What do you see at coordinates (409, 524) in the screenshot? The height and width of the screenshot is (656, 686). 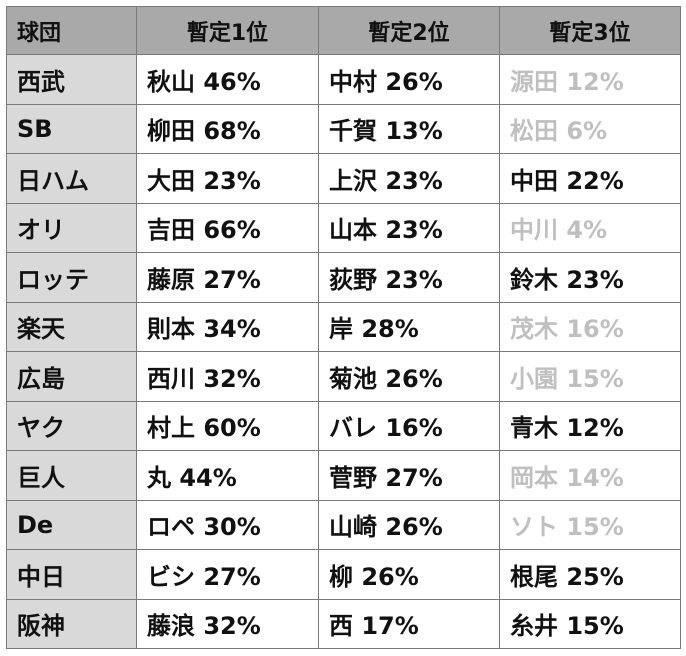 I see `rank-2-cell: 山崎 26%` at bounding box center [409, 524].